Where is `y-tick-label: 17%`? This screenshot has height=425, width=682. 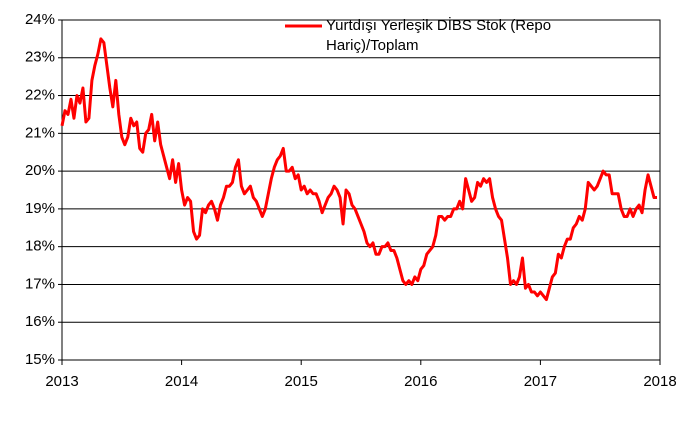
y-tick-label: 17% is located at coordinates (40, 283).